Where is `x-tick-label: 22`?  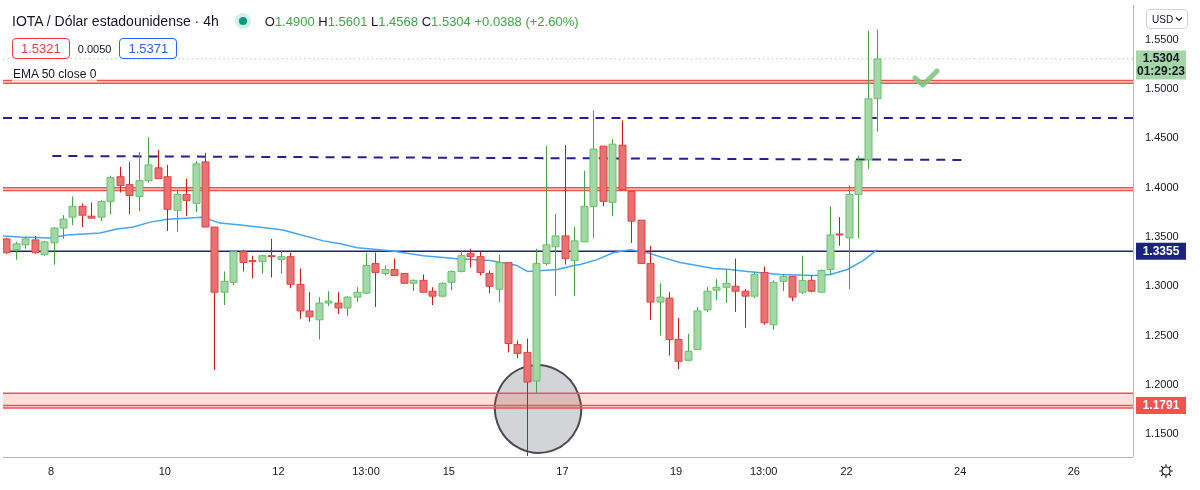
x-tick-label: 22 is located at coordinates (846, 470).